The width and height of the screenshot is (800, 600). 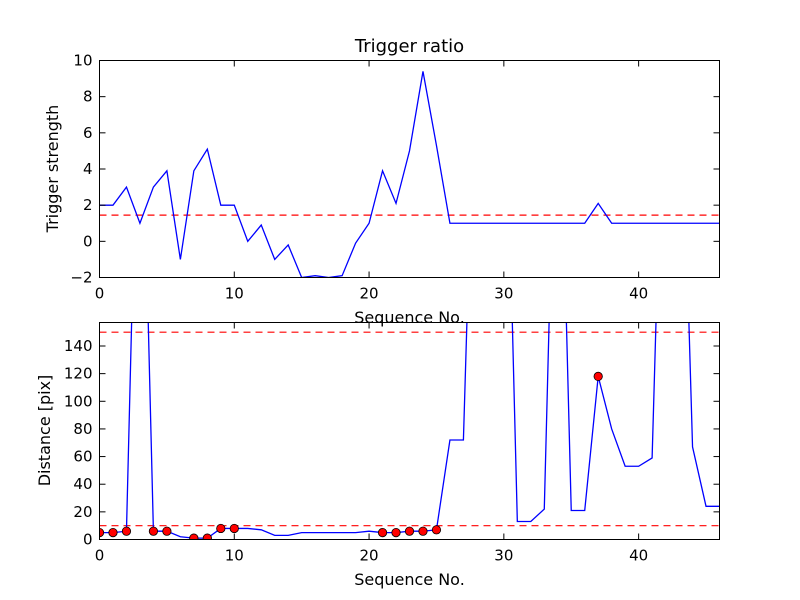 I want to click on bottom-ytick-label: 20, so click(x=82, y=512).